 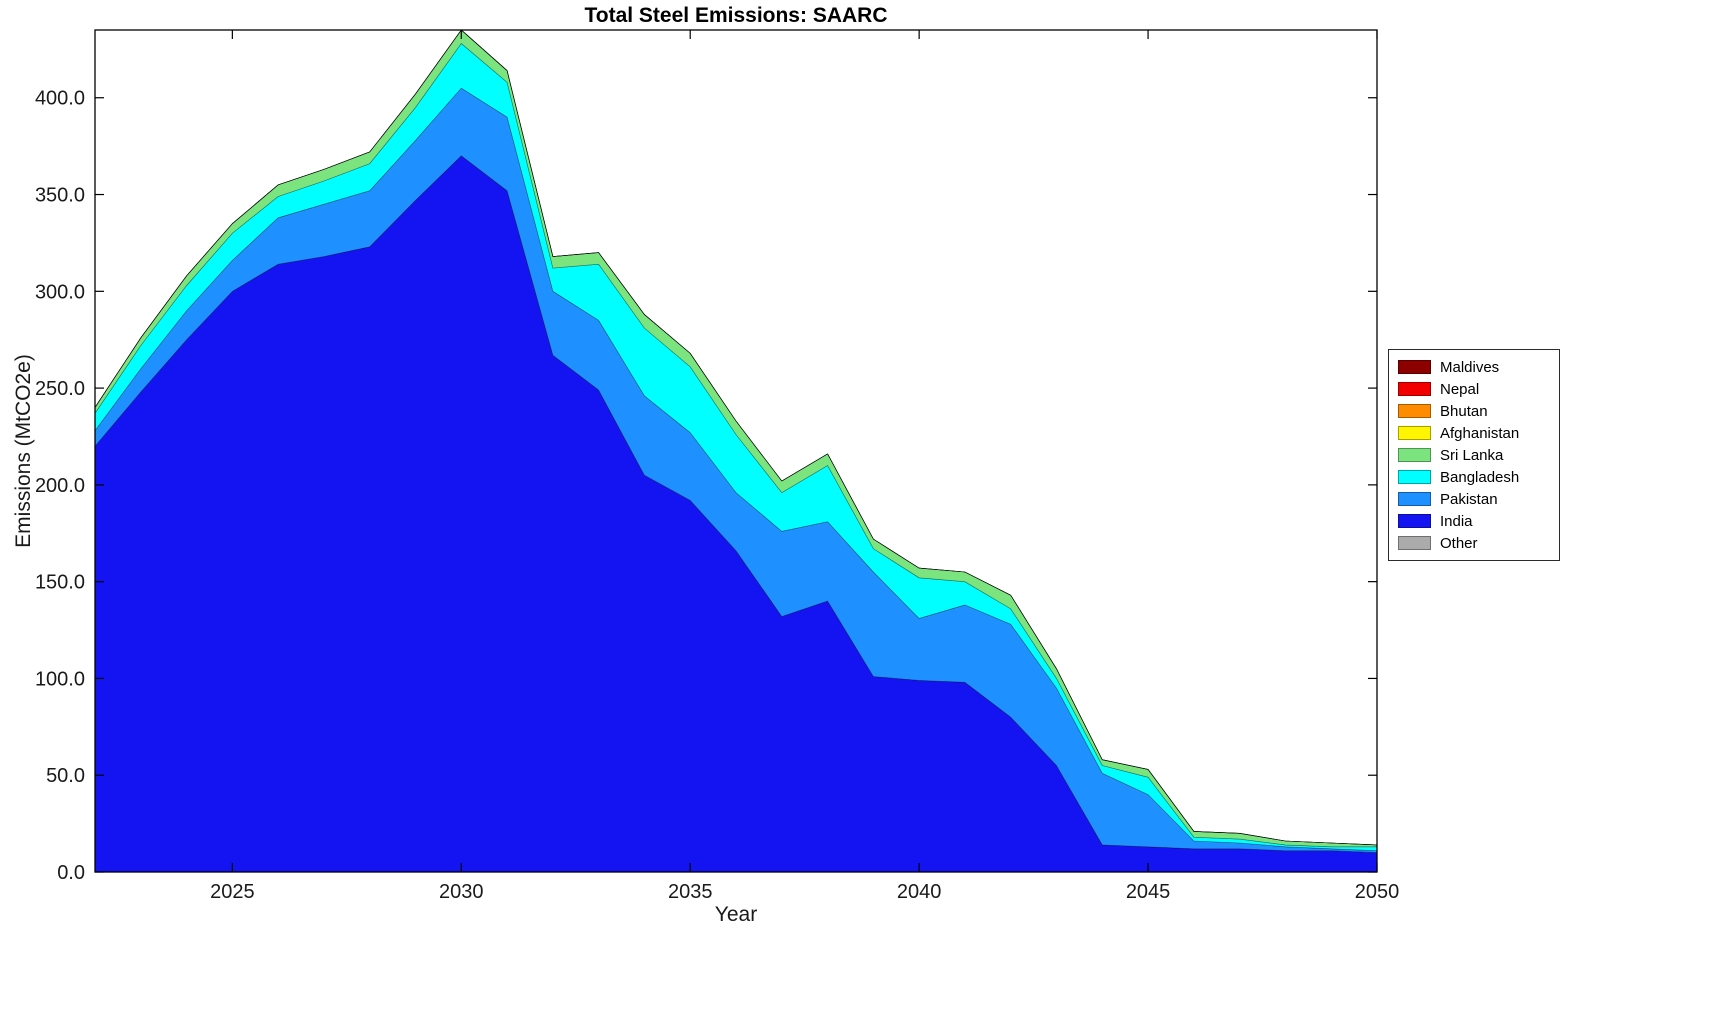 I want to click on x-tick-label-2030: 2030, so click(x=461, y=892).